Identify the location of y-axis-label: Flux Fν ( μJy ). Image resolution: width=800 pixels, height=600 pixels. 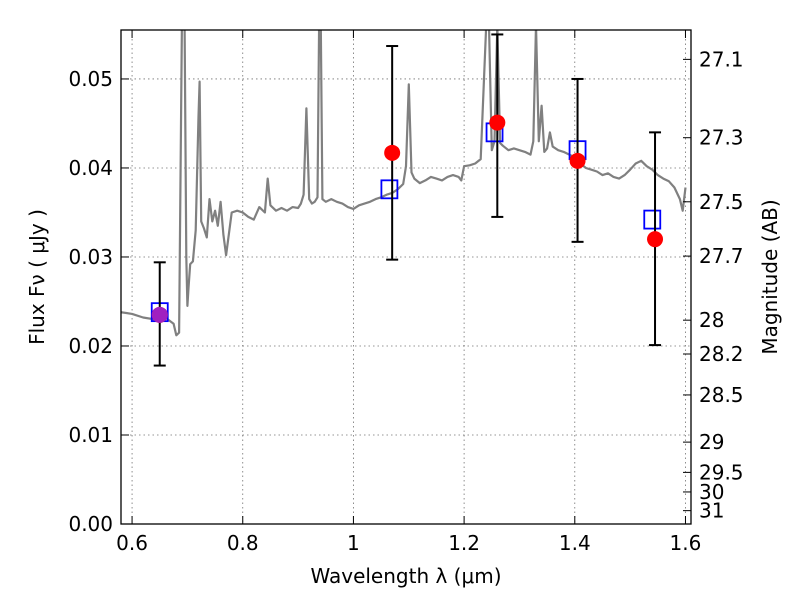
(37, 277).